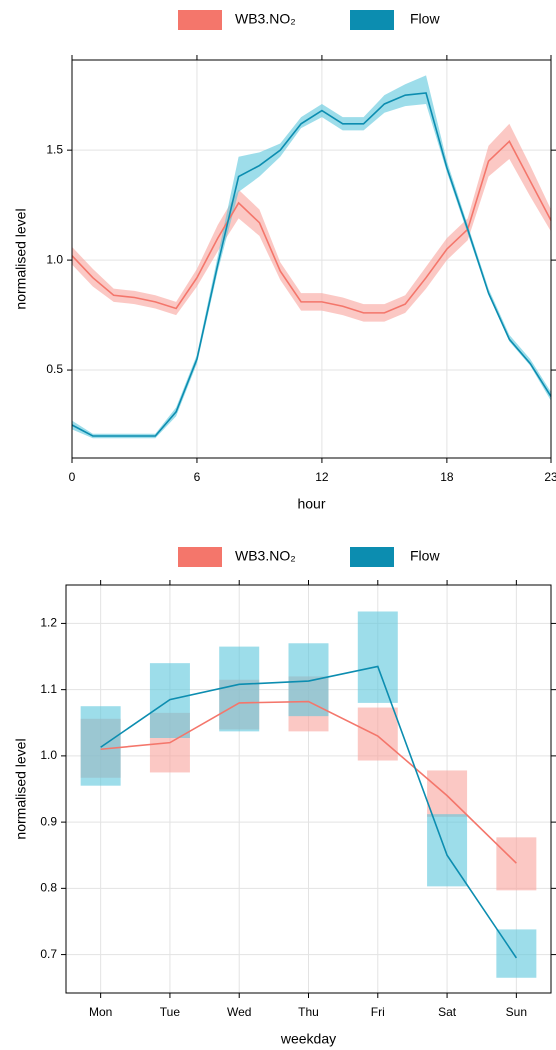  I want to click on y-tick-label: 0.5, so click(54, 369).